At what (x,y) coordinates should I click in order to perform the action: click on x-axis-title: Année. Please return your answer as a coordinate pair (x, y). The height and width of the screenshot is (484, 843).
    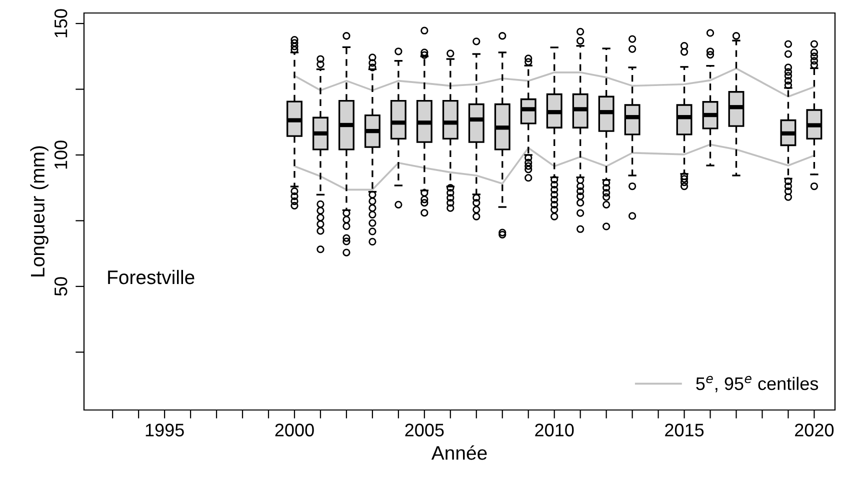
    Looking at the image, I should click on (459, 452).